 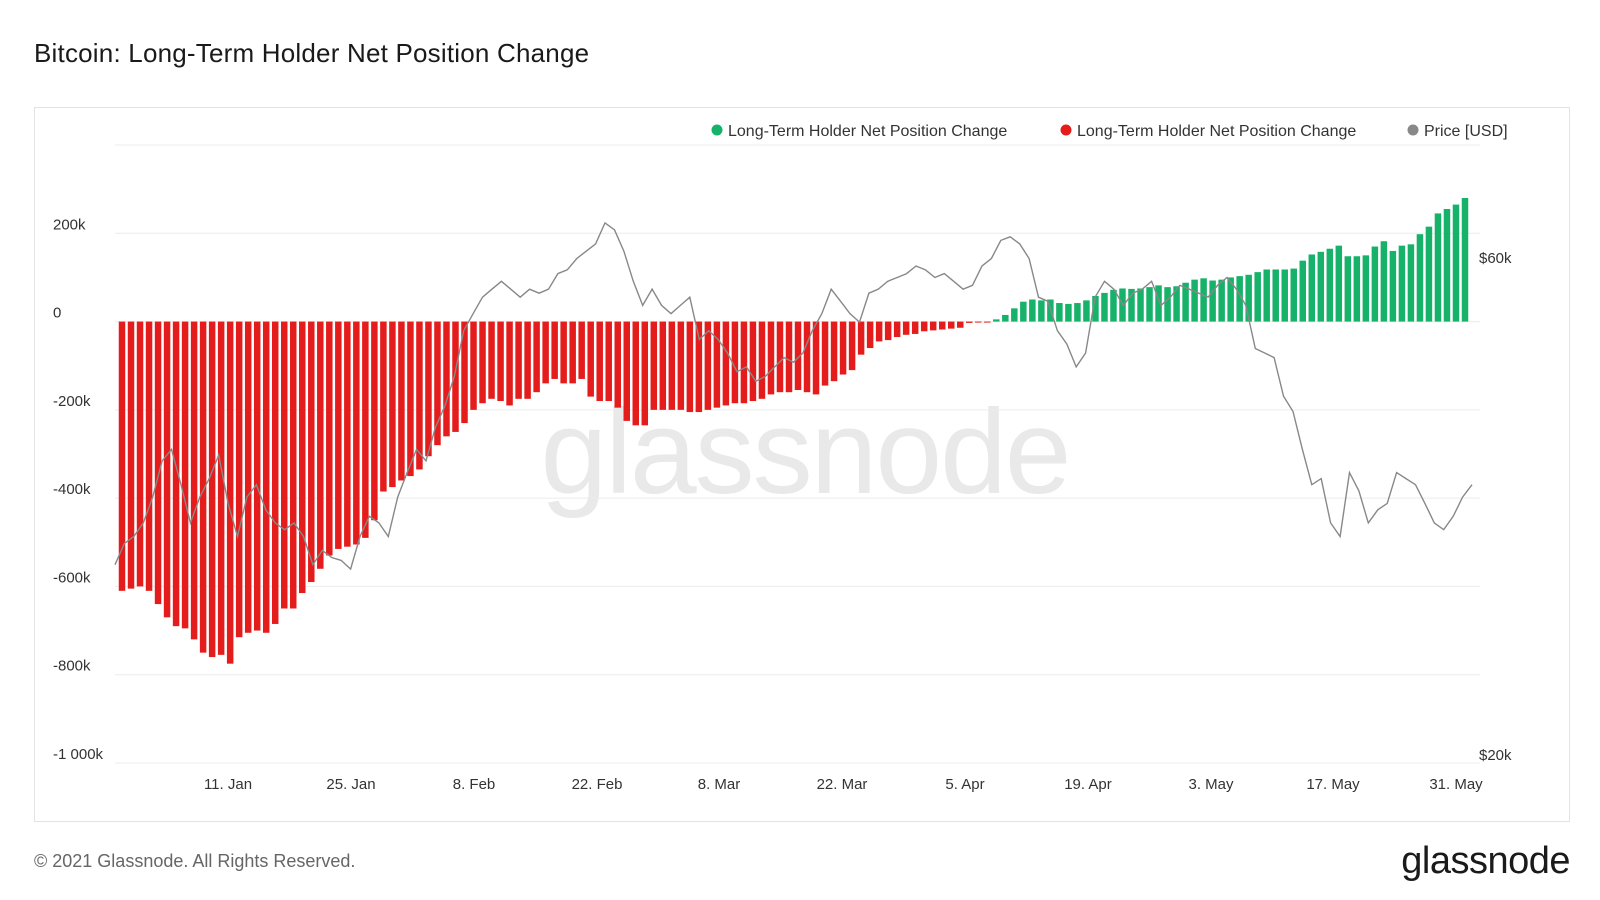 I want to click on legend-label: Long-Term Holder Net Position Change, so click(x=1216, y=131).